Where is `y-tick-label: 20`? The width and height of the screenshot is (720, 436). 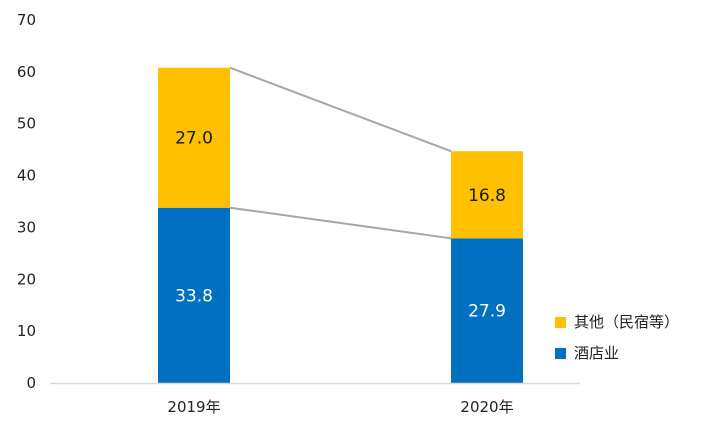
y-tick-label: 20 is located at coordinates (26, 279).